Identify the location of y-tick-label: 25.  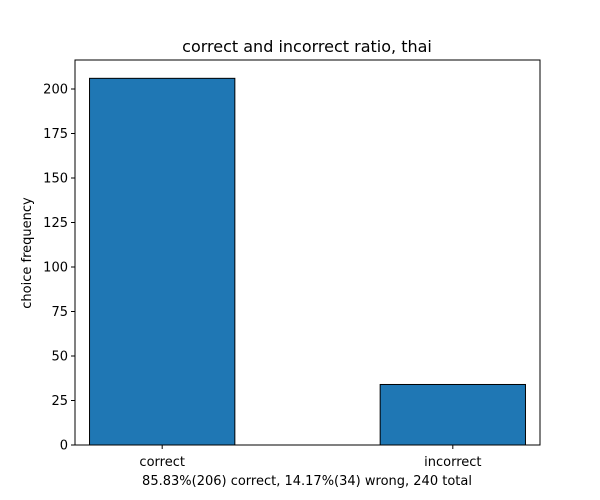
(59, 401).